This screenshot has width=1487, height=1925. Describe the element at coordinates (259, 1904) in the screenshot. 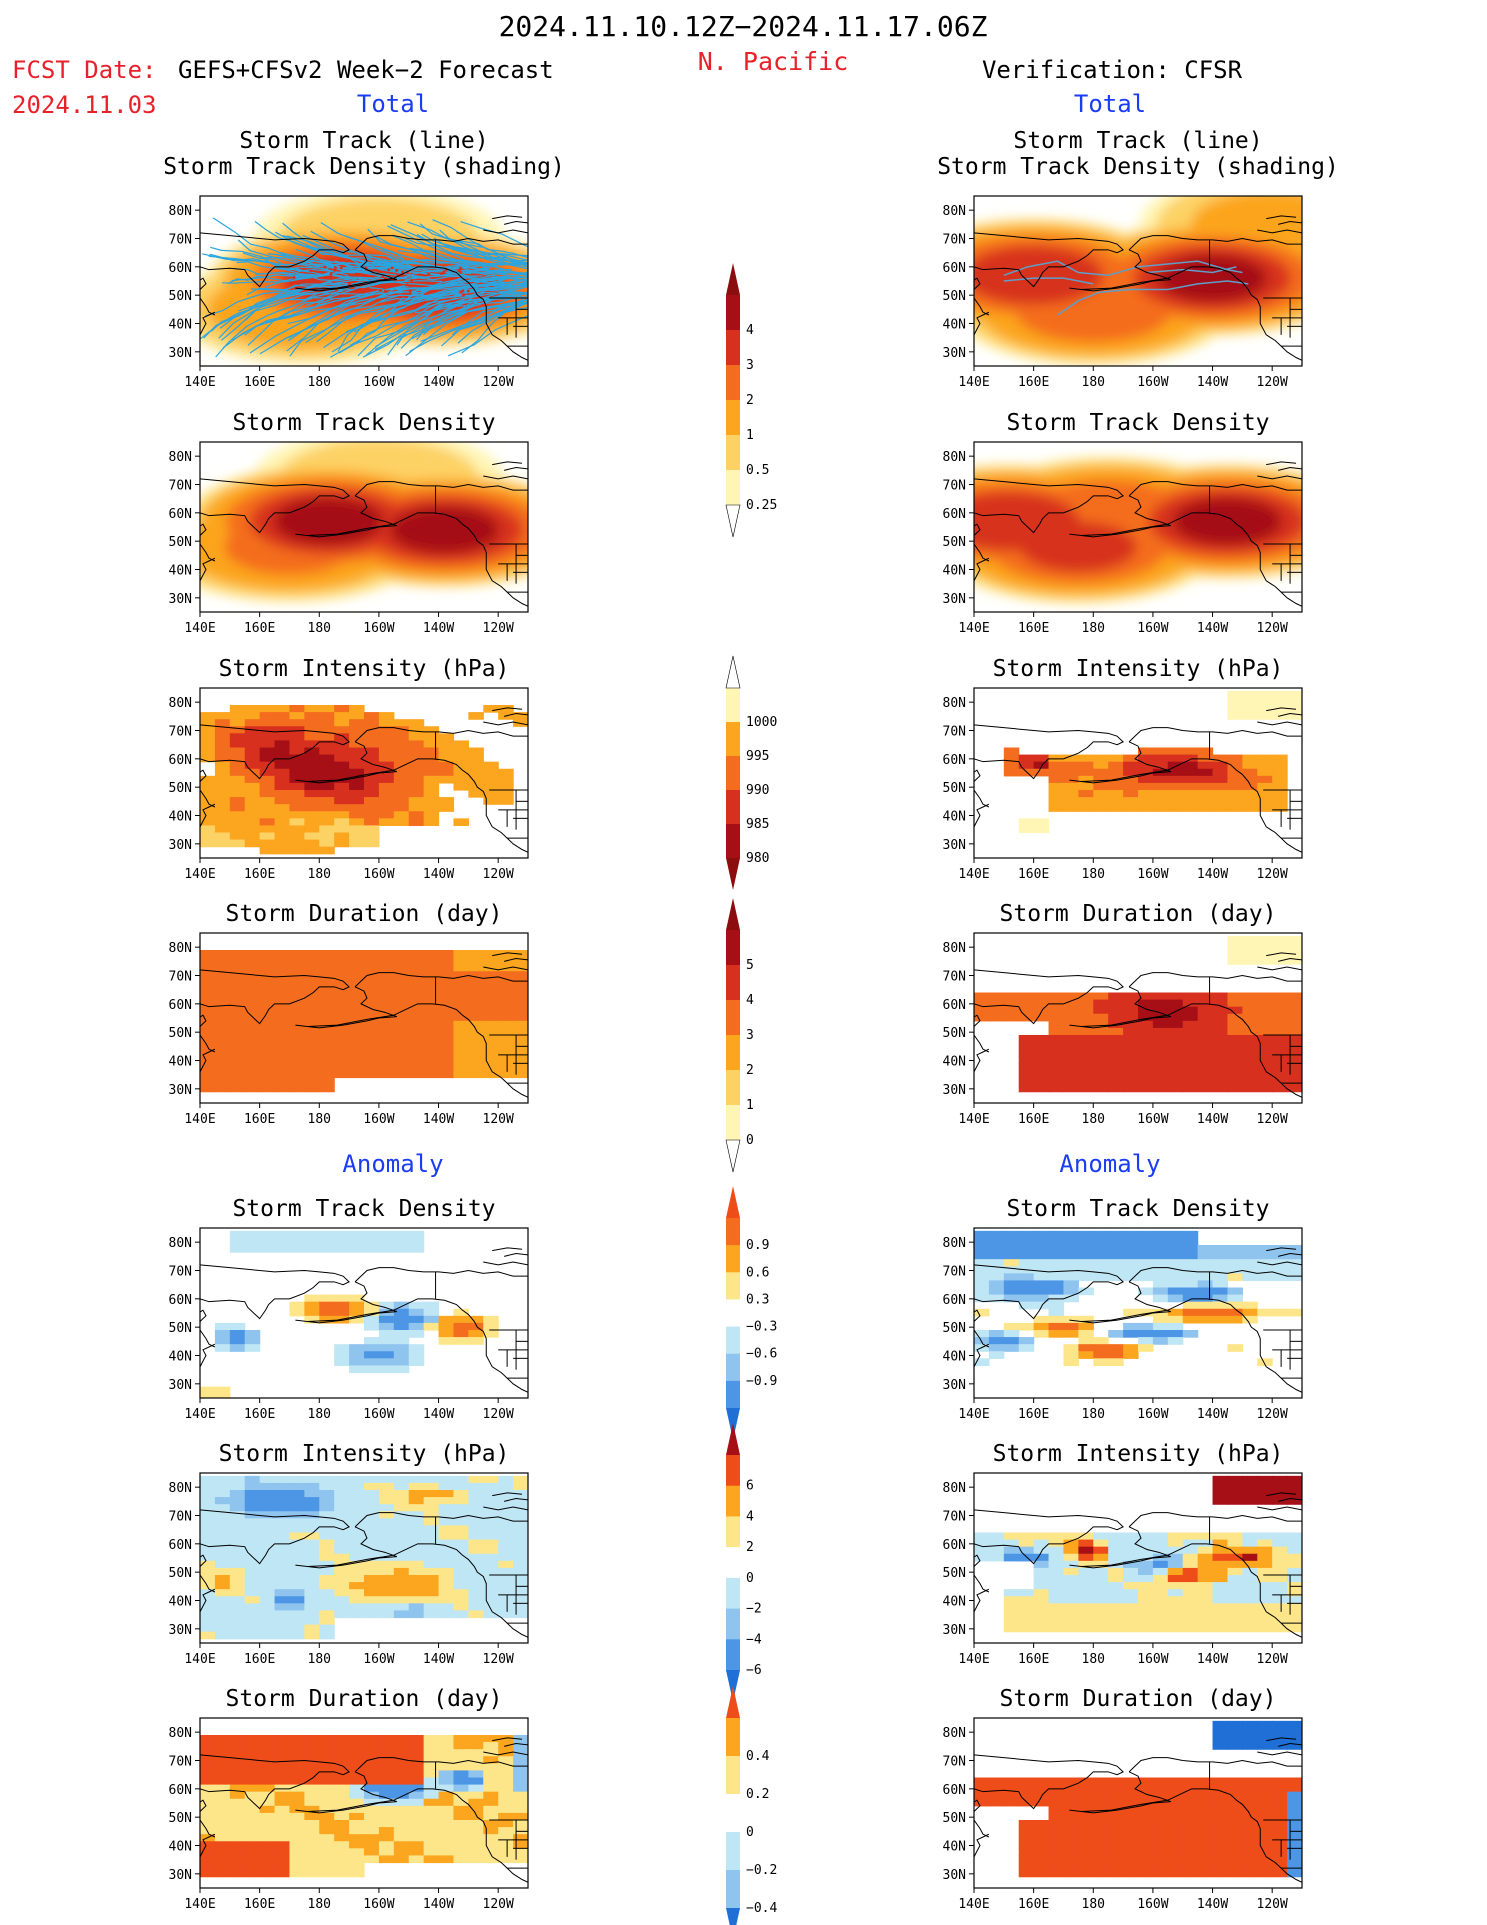

I see `x-tick-label: 160E` at that location.